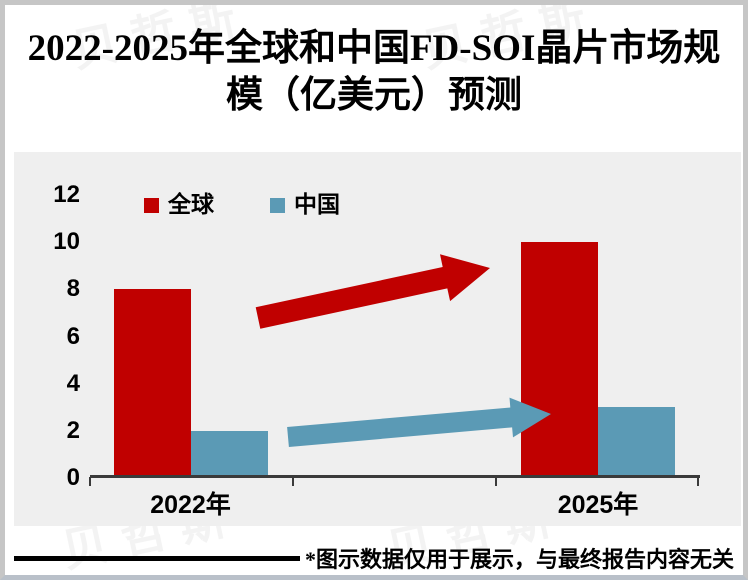 The width and height of the screenshot is (748, 580). Describe the element at coordinates (559, 360) in the screenshot. I see `bar-global-2025年` at that location.